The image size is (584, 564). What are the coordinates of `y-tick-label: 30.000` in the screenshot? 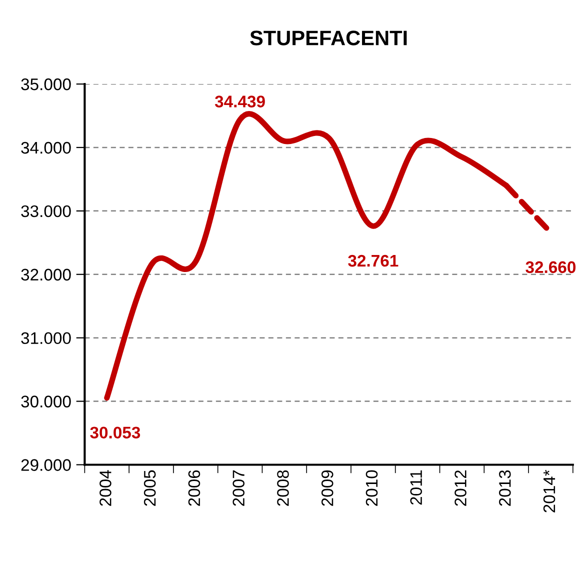 It's located at (46, 402).